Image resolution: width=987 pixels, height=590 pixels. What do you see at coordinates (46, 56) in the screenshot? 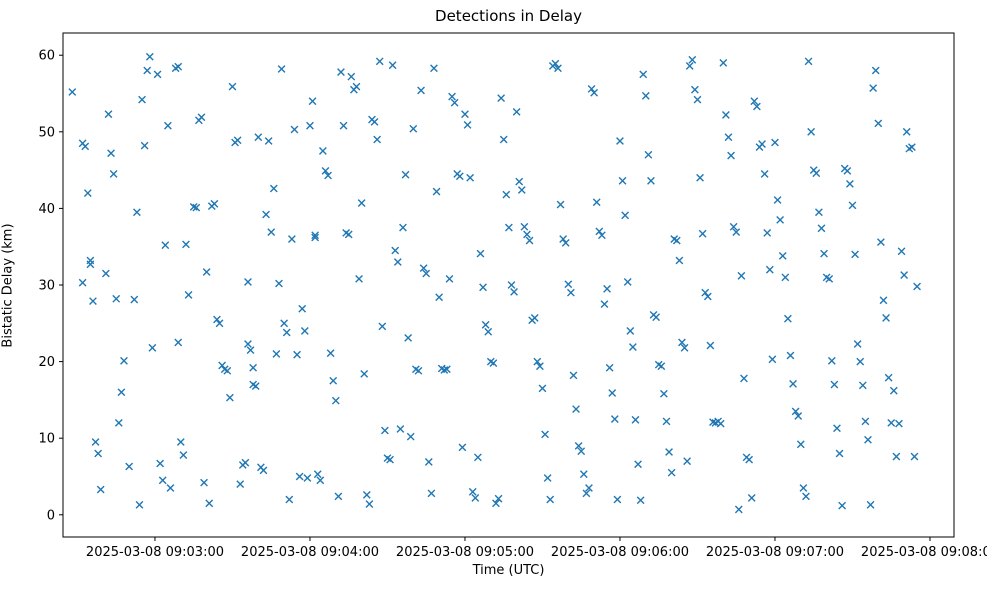
I see `y-tick-label: 60` at bounding box center [46, 56].